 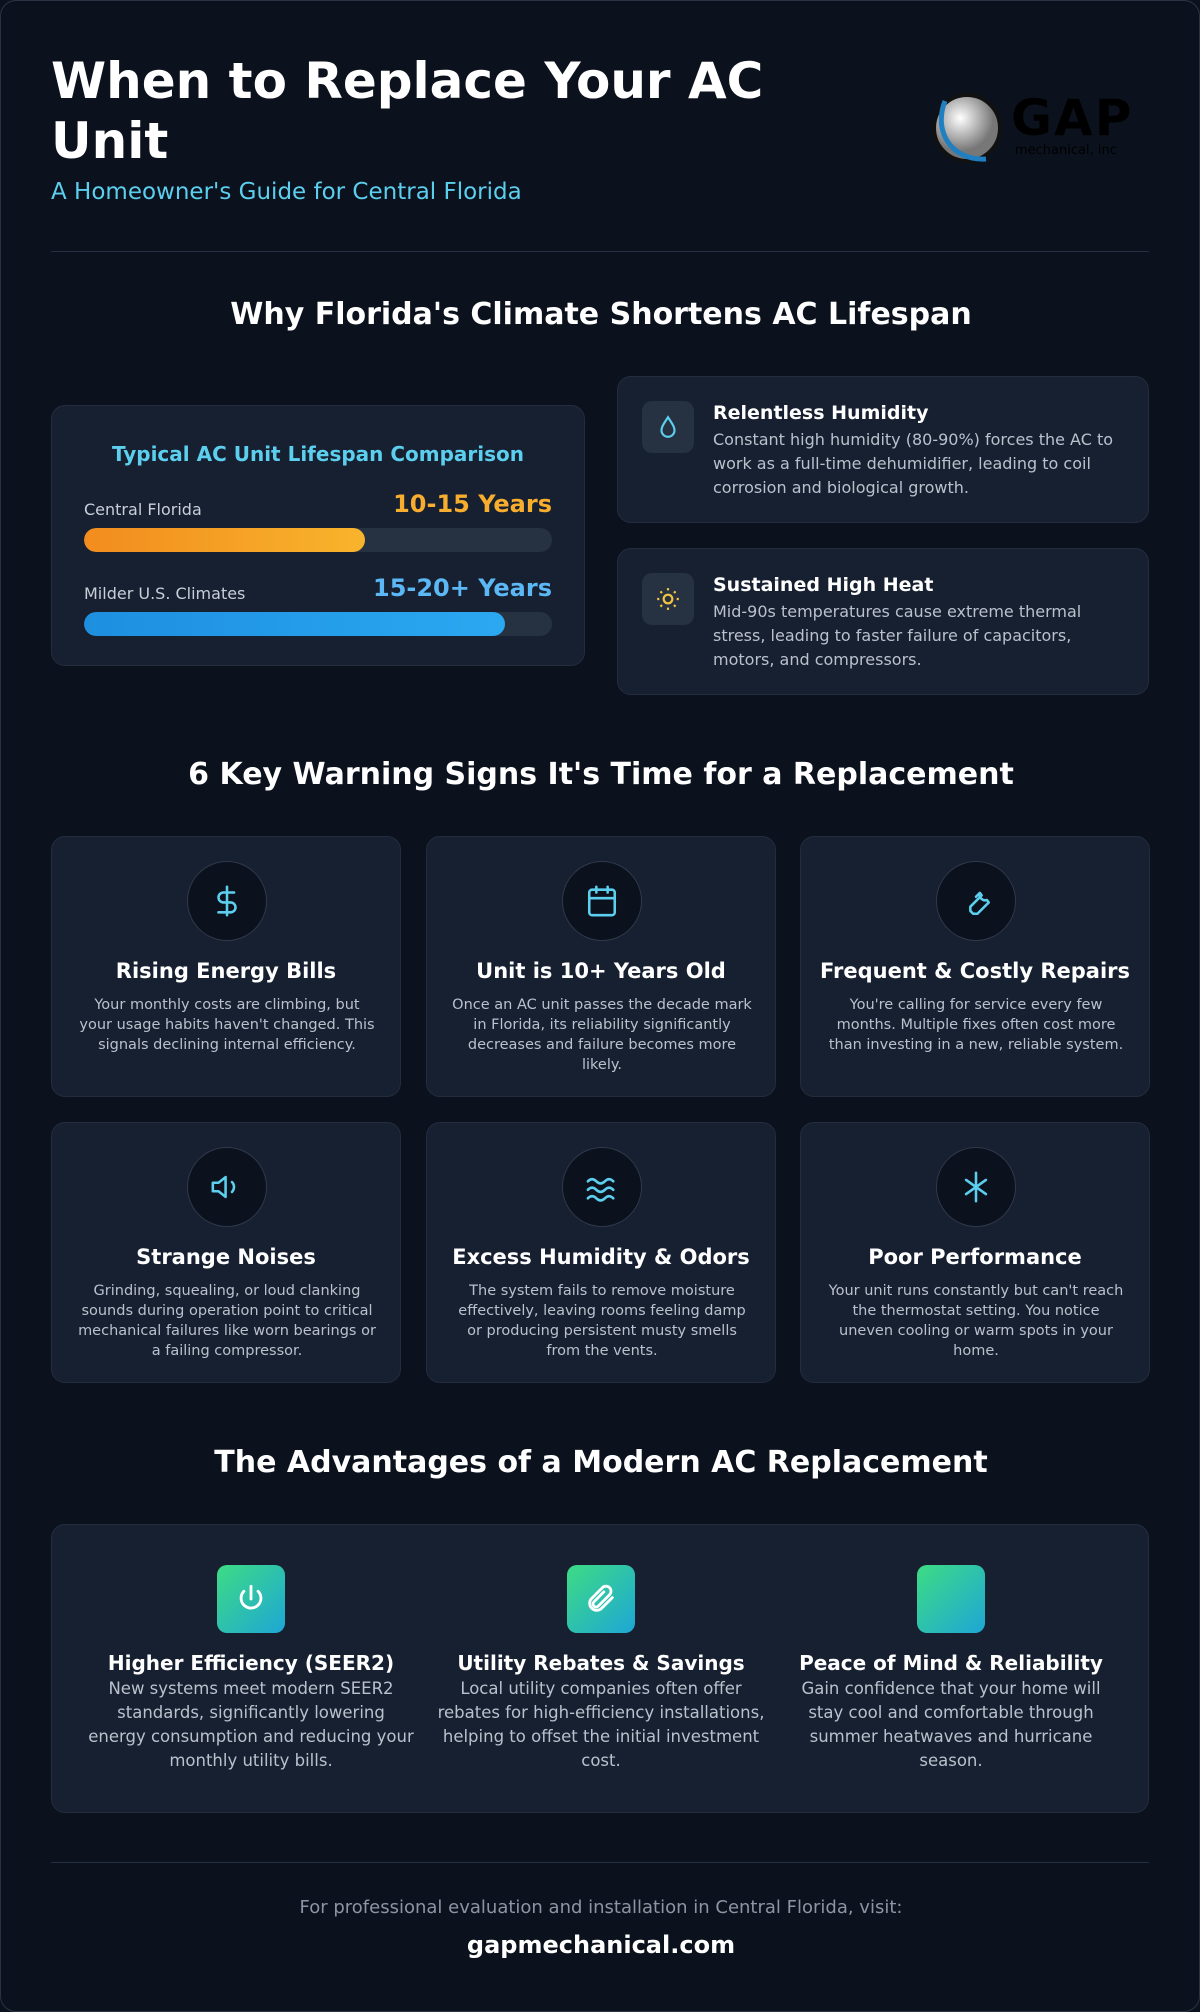 I want to click on row-value: 15-20+ Years, so click(x=462, y=588).